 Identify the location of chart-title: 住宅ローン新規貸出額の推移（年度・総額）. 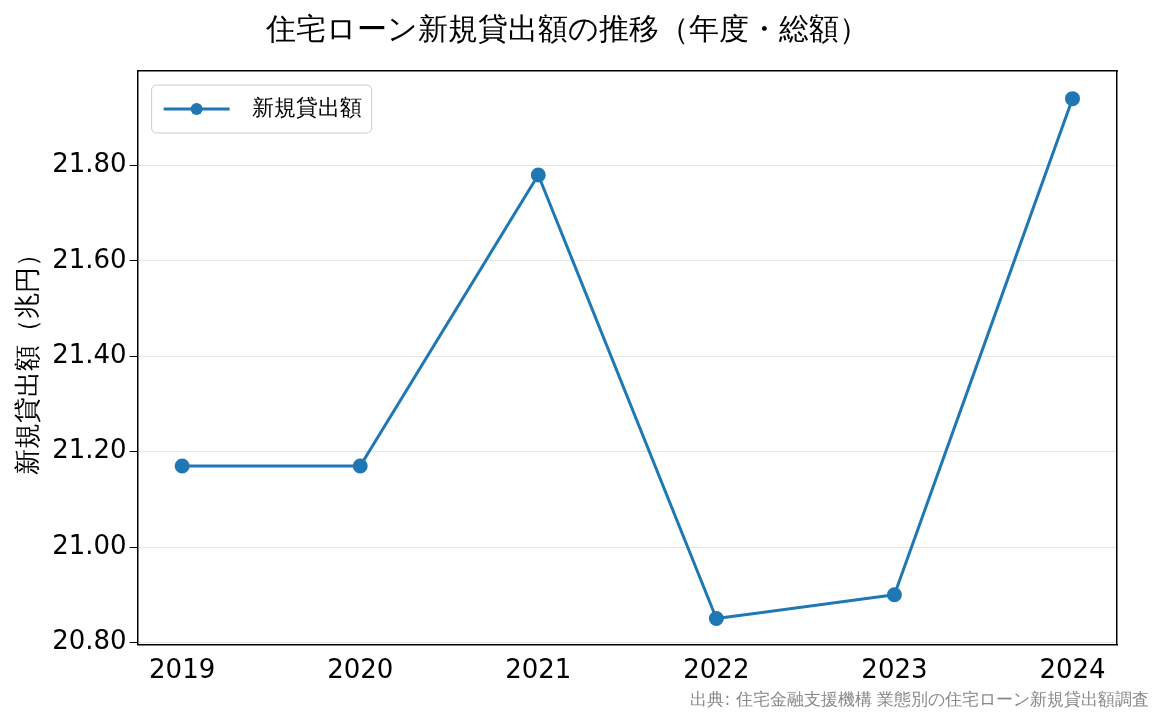
(567, 28).